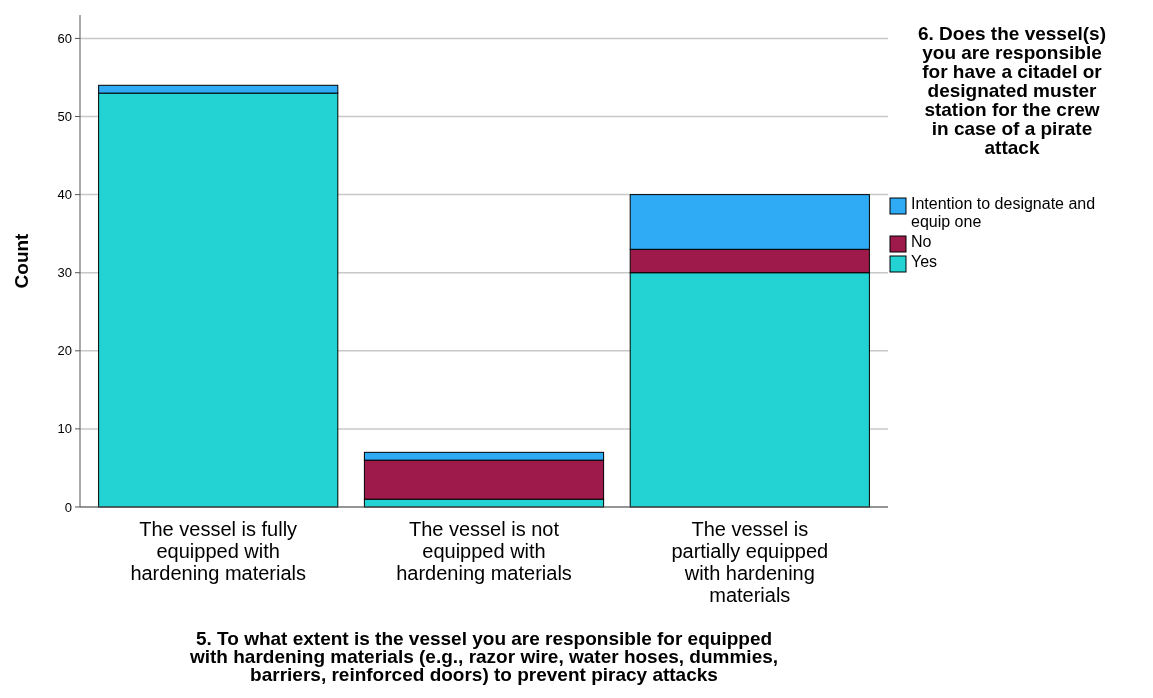 This screenshot has height=698, width=1153. What do you see at coordinates (64, 195) in the screenshot?
I see `y-tick-label: 40` at bounding box center [64, 195].